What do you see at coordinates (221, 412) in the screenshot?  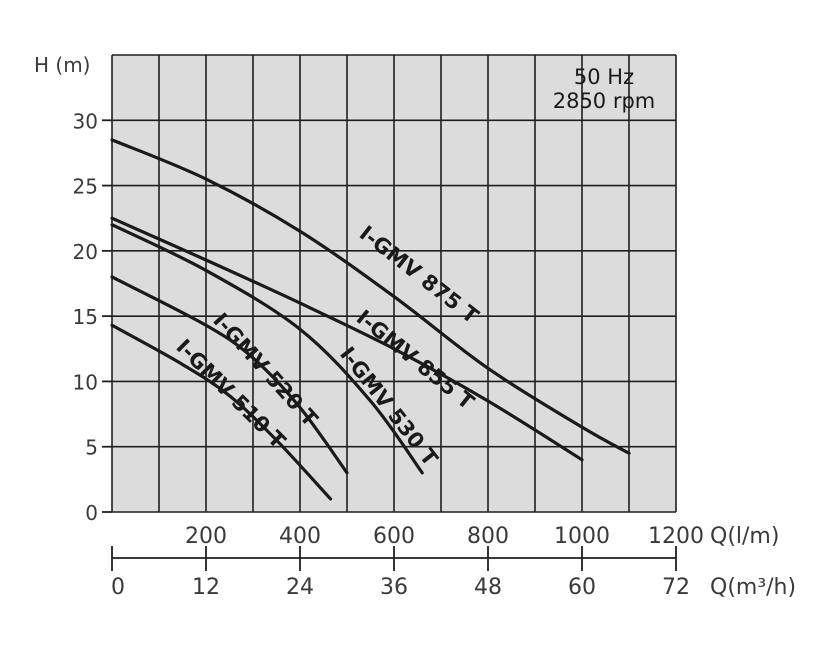 I see `curve-i-gmv-510-t` at bounding box center [221, 412].